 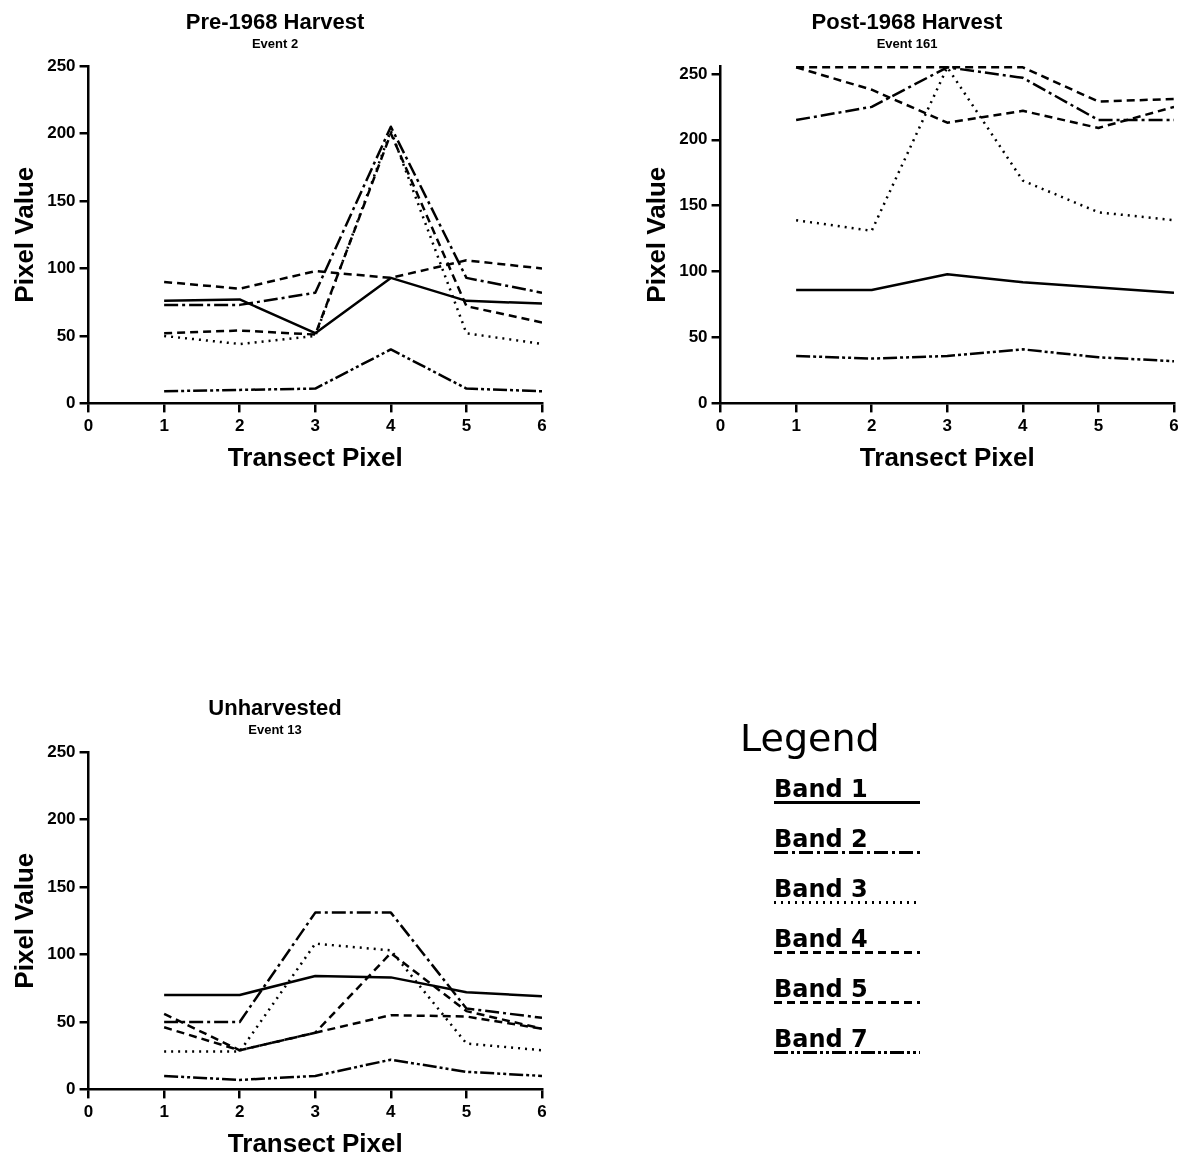 What do you see at coordinates (907, 43) in the screenshot?
I see `chart-subtitle: Event 161` at bounding box center [907, 43].